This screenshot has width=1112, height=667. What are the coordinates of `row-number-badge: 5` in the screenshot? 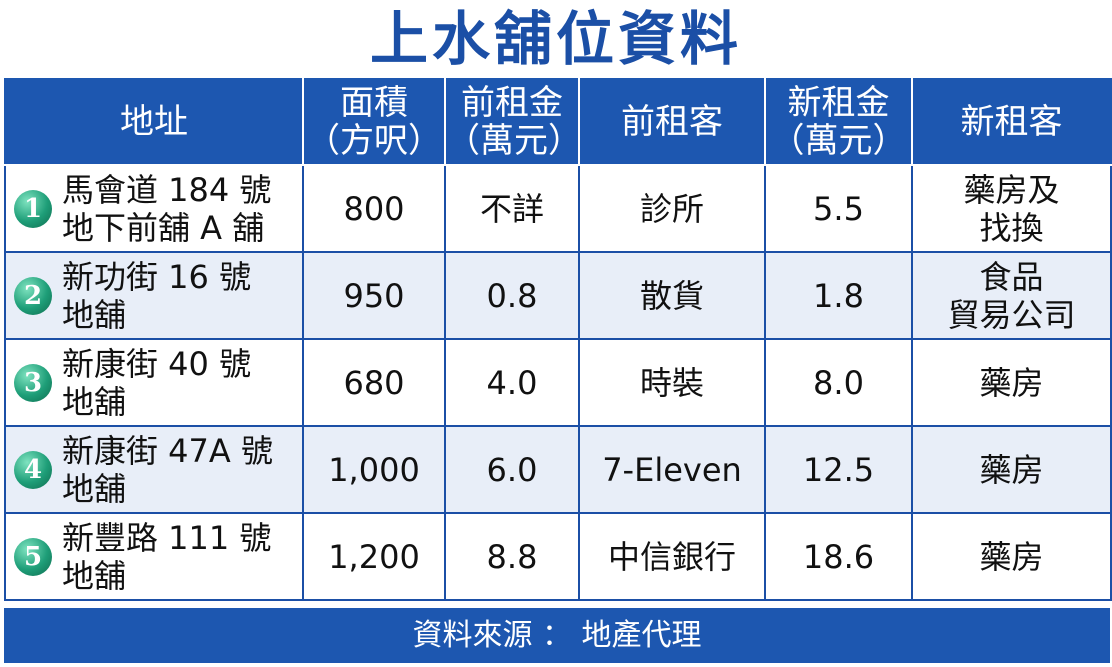 It's located at (33, 556).